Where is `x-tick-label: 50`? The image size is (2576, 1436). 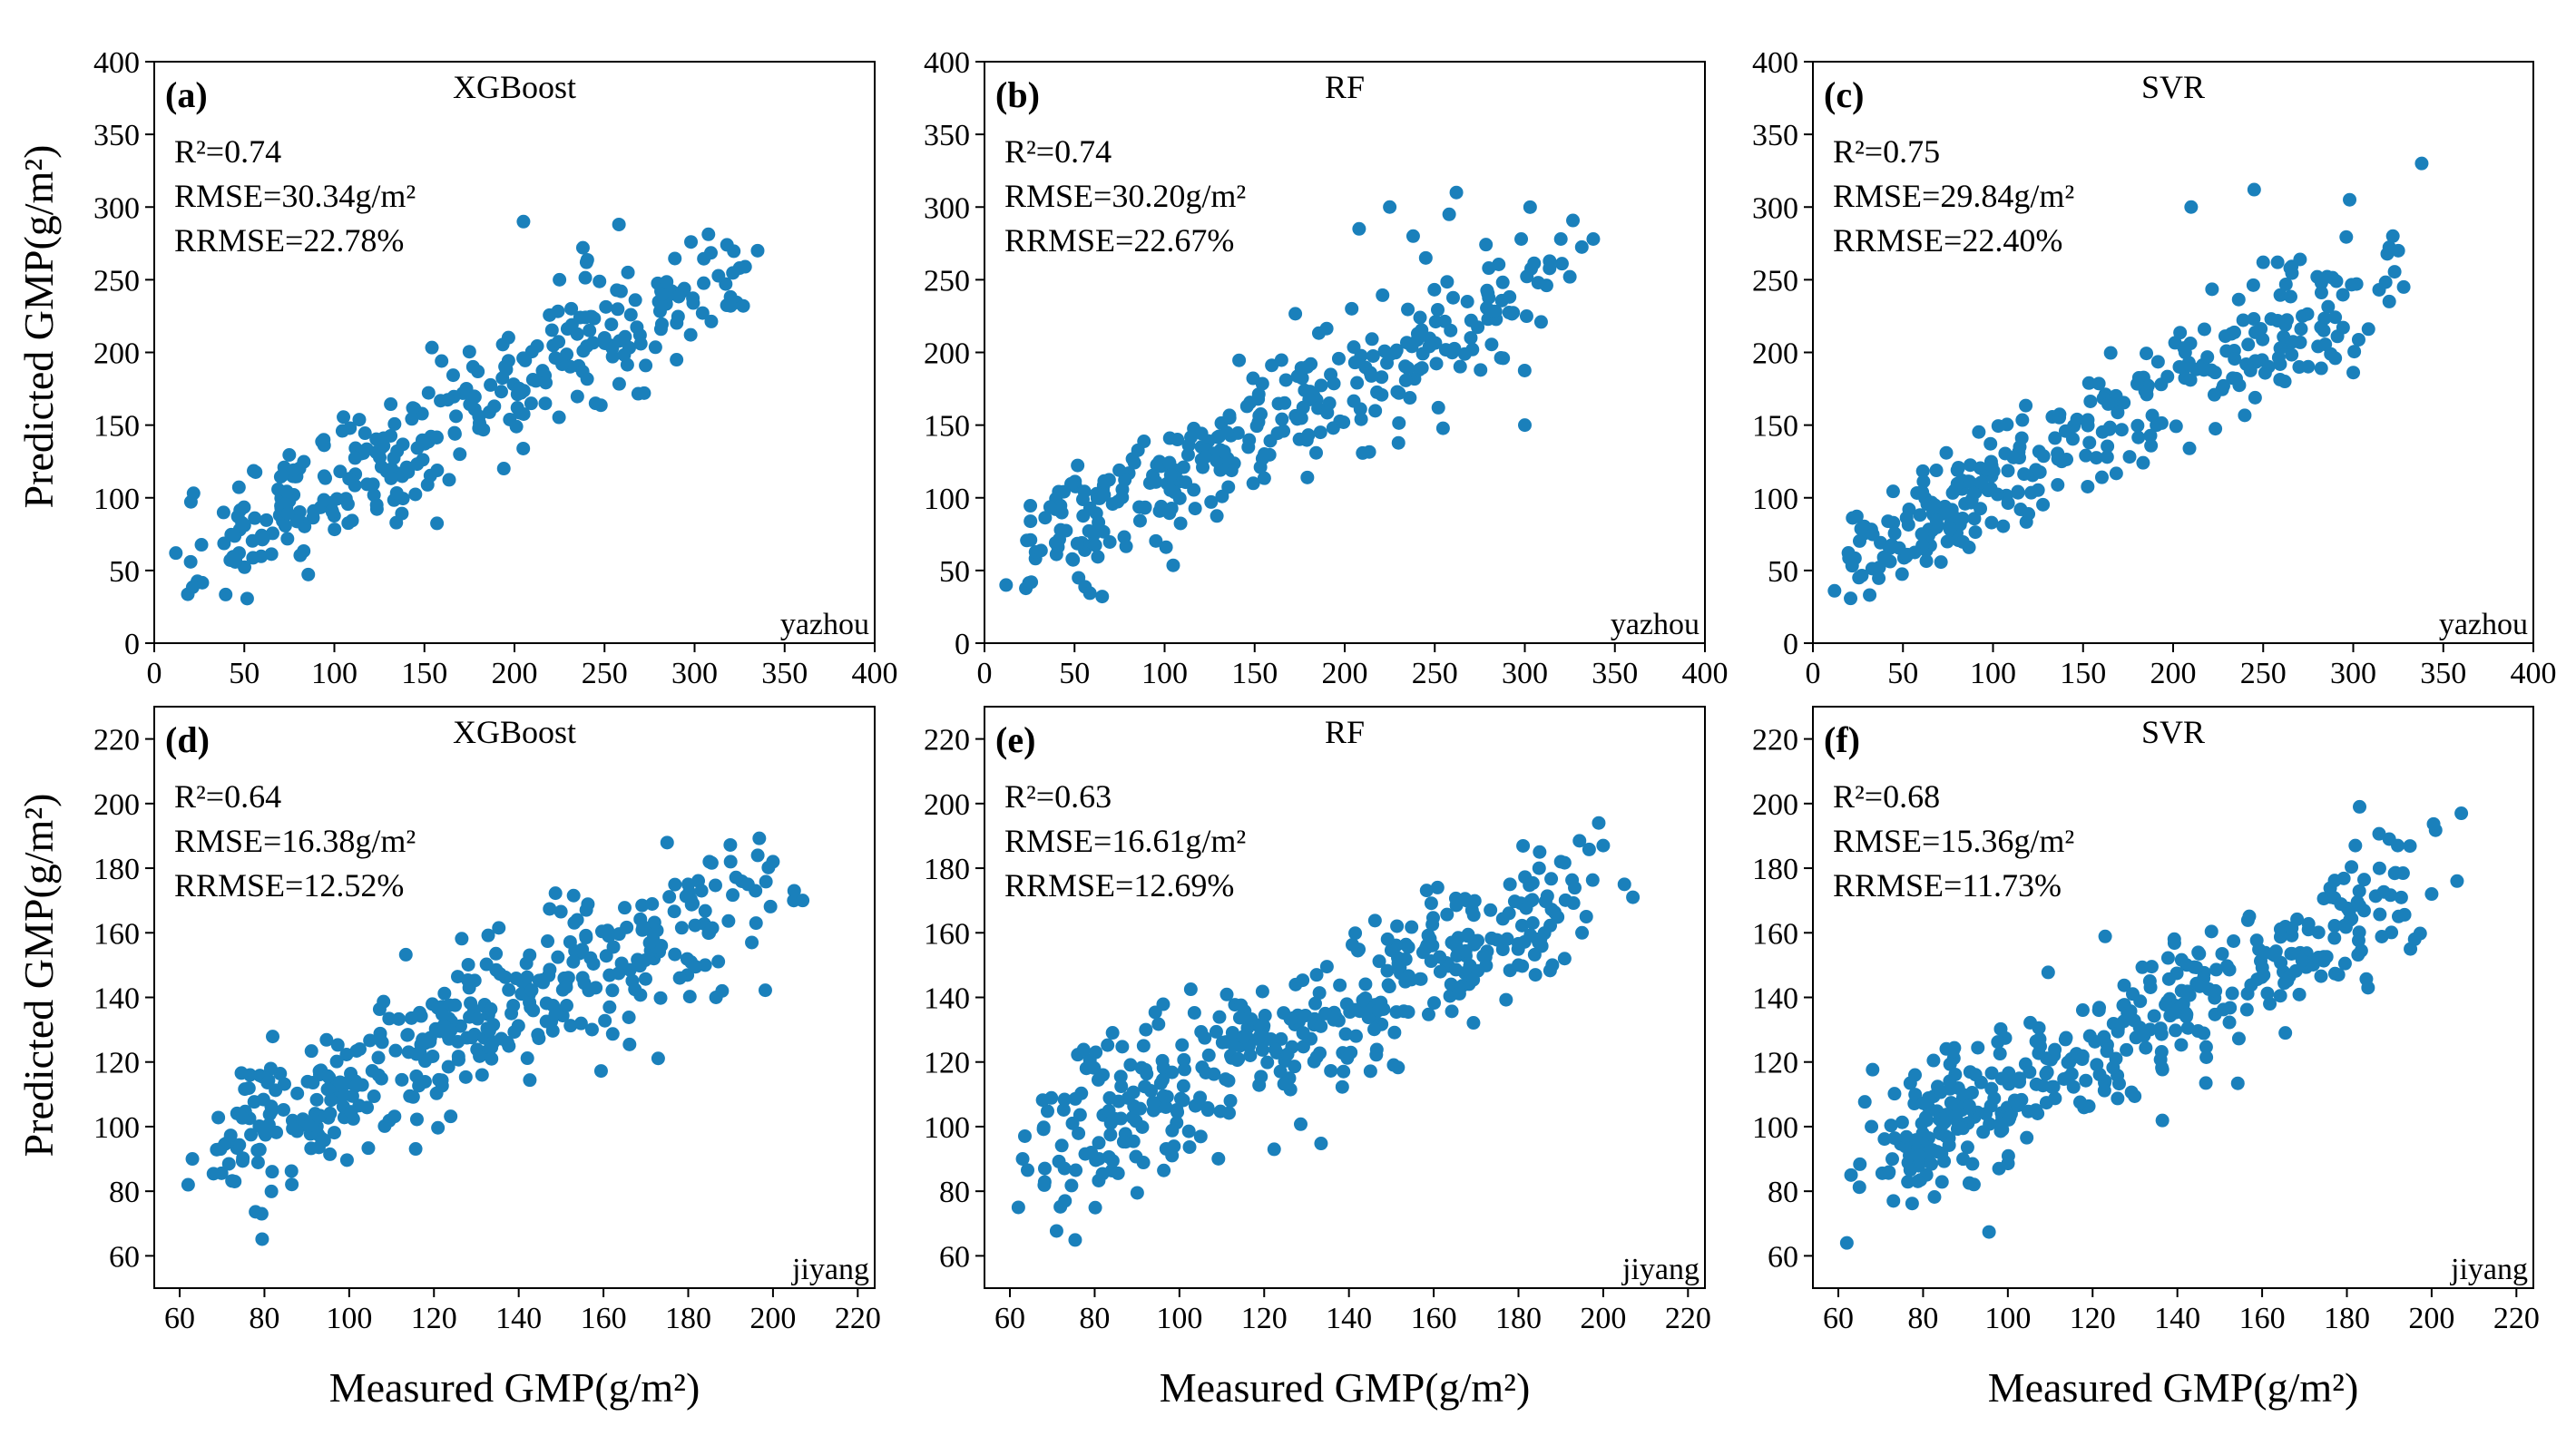 x-tick-label: 50 is located at coordinates (1074, 673).